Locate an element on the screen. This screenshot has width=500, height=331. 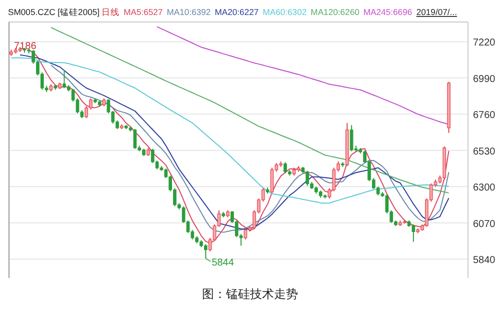
y-tick-label: 6530 is located at coordinates (484, 152).